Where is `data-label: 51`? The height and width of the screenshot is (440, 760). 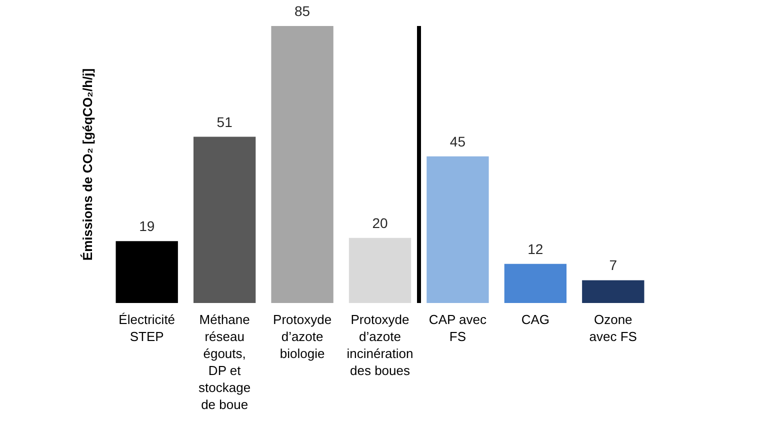 data-label: 51 is located at coordinates (224, 122).